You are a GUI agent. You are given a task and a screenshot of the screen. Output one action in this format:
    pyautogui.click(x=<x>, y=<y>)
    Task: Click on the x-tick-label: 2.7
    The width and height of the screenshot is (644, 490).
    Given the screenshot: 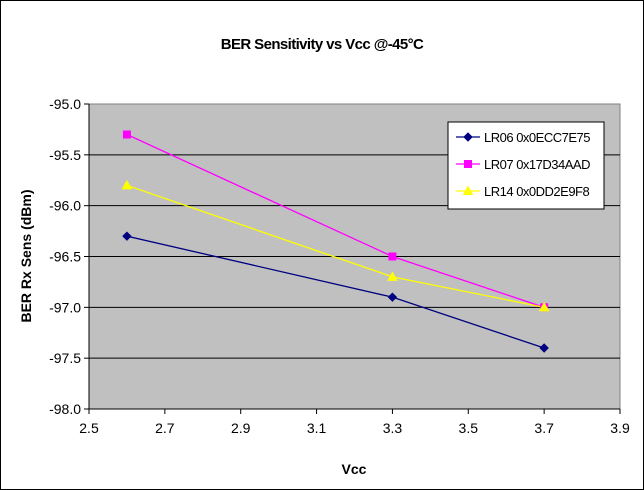 What is the action you would take?
    pyautogui.click(x=165, y=428)
    